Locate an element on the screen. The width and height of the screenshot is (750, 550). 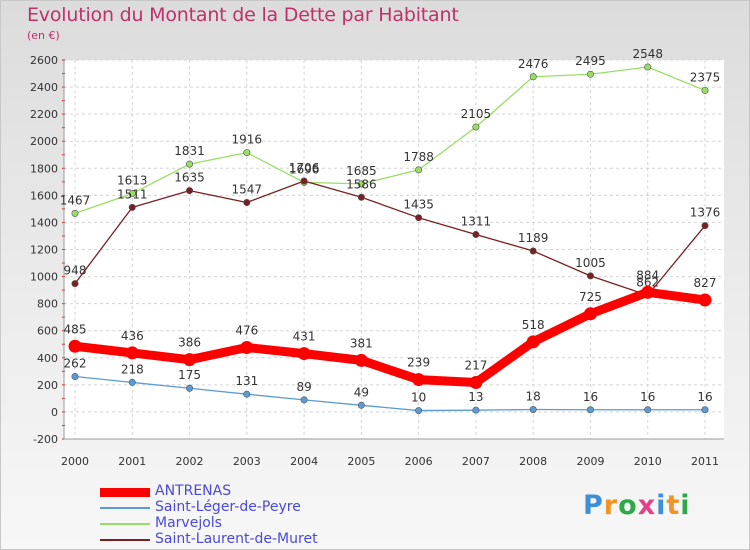
y-tick-label: 600 is located at coordinates (47, 331).